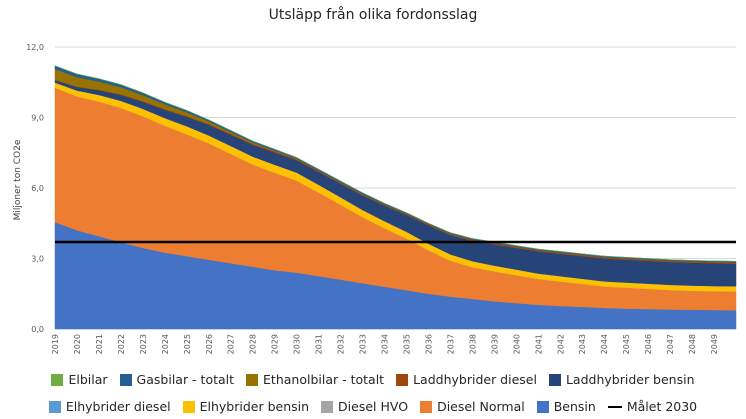 Image resolution: width=746 pixels, height=419 pixels. I want to click on legend-item: Bensin, so click(566, 406).